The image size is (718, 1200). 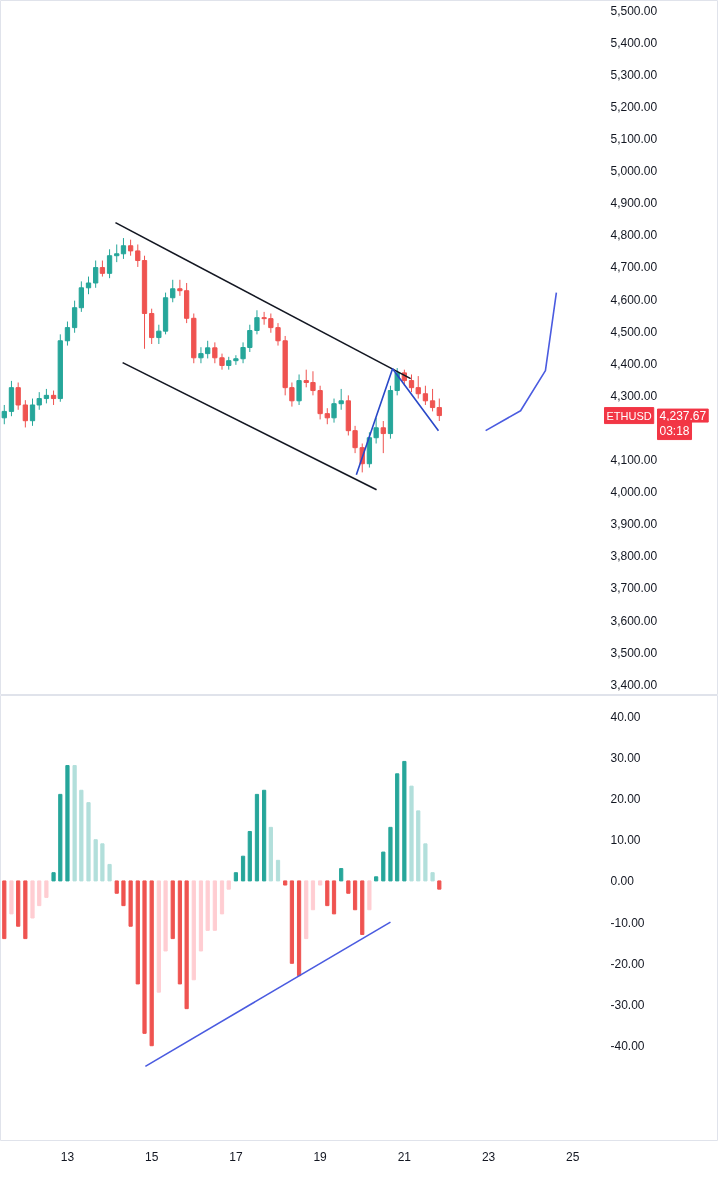 I want to click on y-tick-label: 5,400.00, so click(x=634, y=42).